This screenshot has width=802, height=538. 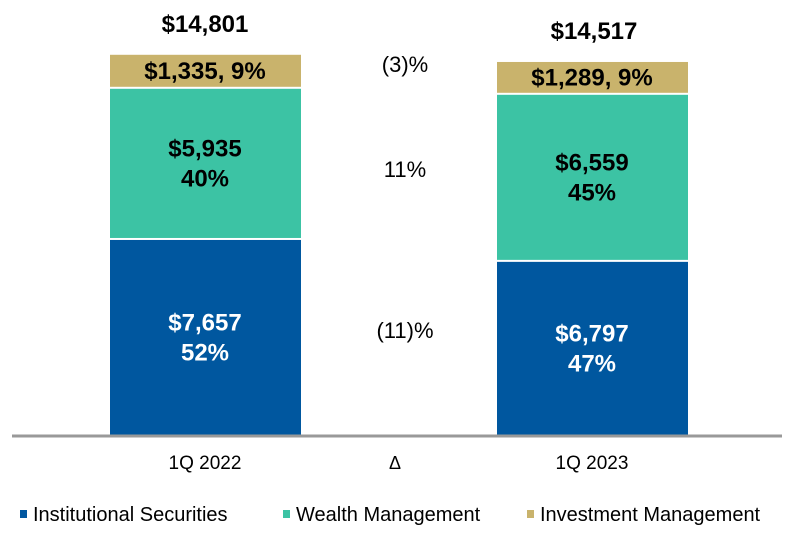 What do you see at coordinates (592, 192) in the screenshot?
I see `segment-label: 45%` at bounding box center [592, 192].